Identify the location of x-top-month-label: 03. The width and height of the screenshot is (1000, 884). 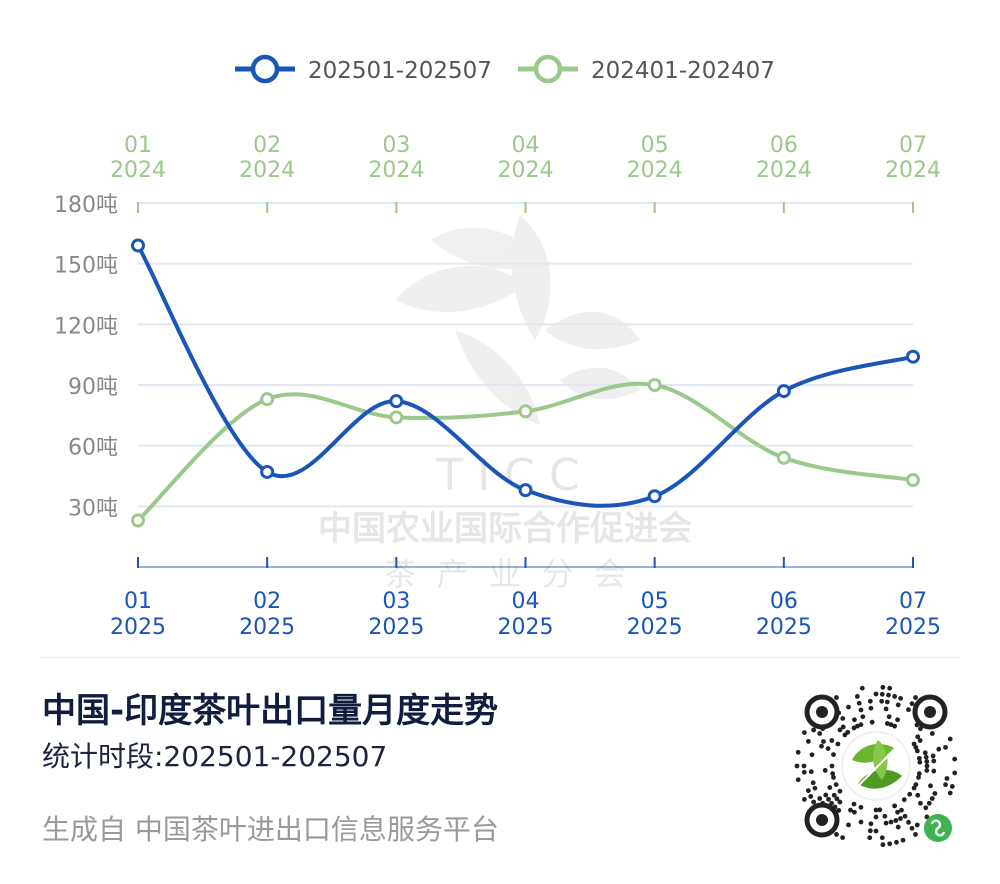
(396, 145).